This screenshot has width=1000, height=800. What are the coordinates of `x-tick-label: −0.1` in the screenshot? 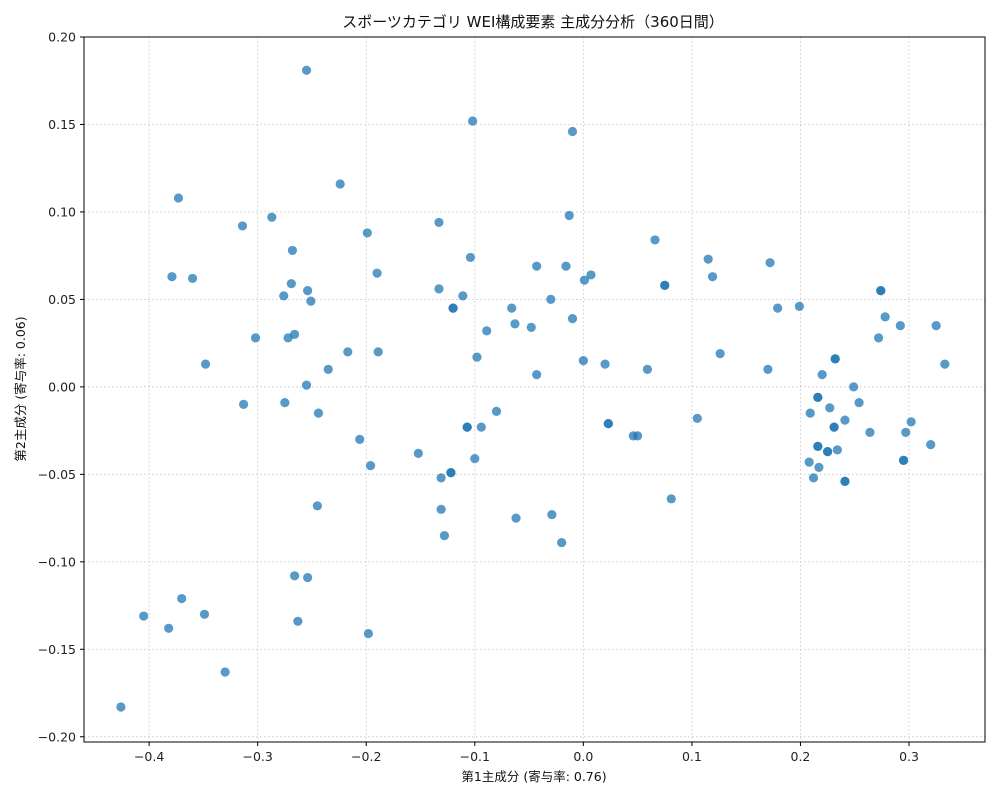 It's located at (475, 756).